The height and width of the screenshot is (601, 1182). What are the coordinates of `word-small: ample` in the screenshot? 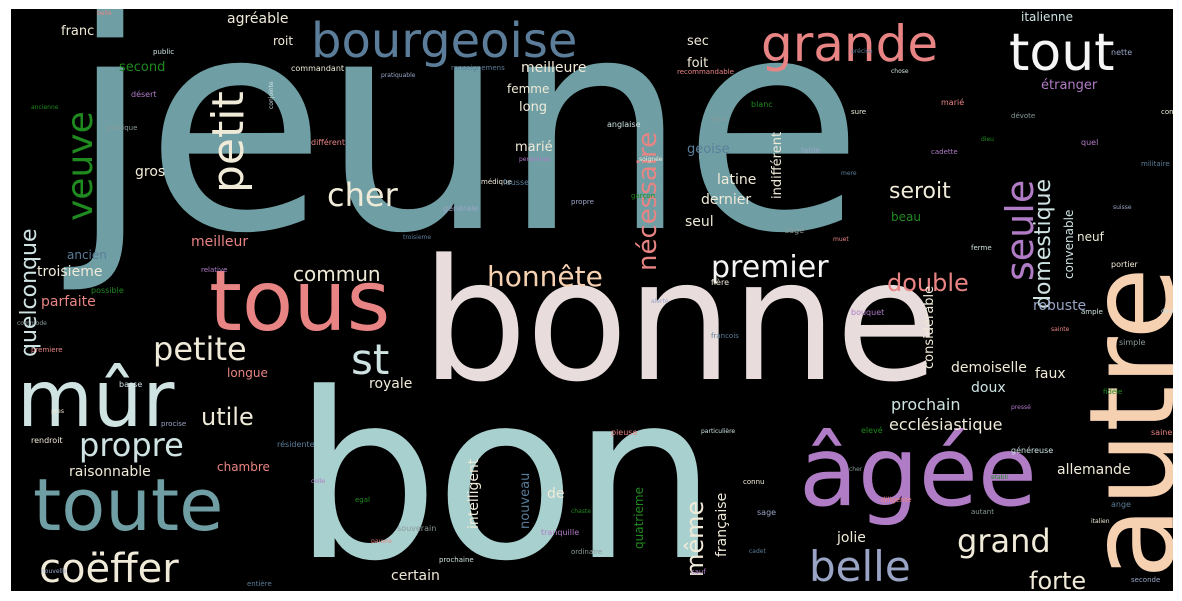 It's located at (1092, 312).